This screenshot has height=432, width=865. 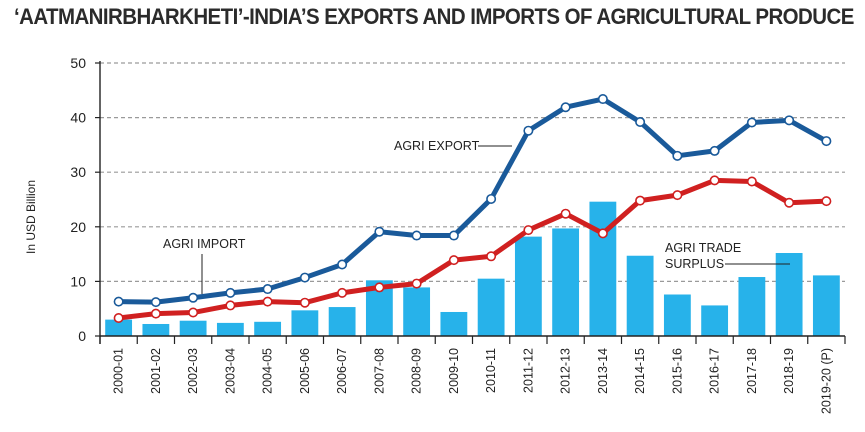 What do you see at coordinates (789, 371) in the screenshot?
I see `x-tick-label: 2018-19` at bounding box center [789, 371].